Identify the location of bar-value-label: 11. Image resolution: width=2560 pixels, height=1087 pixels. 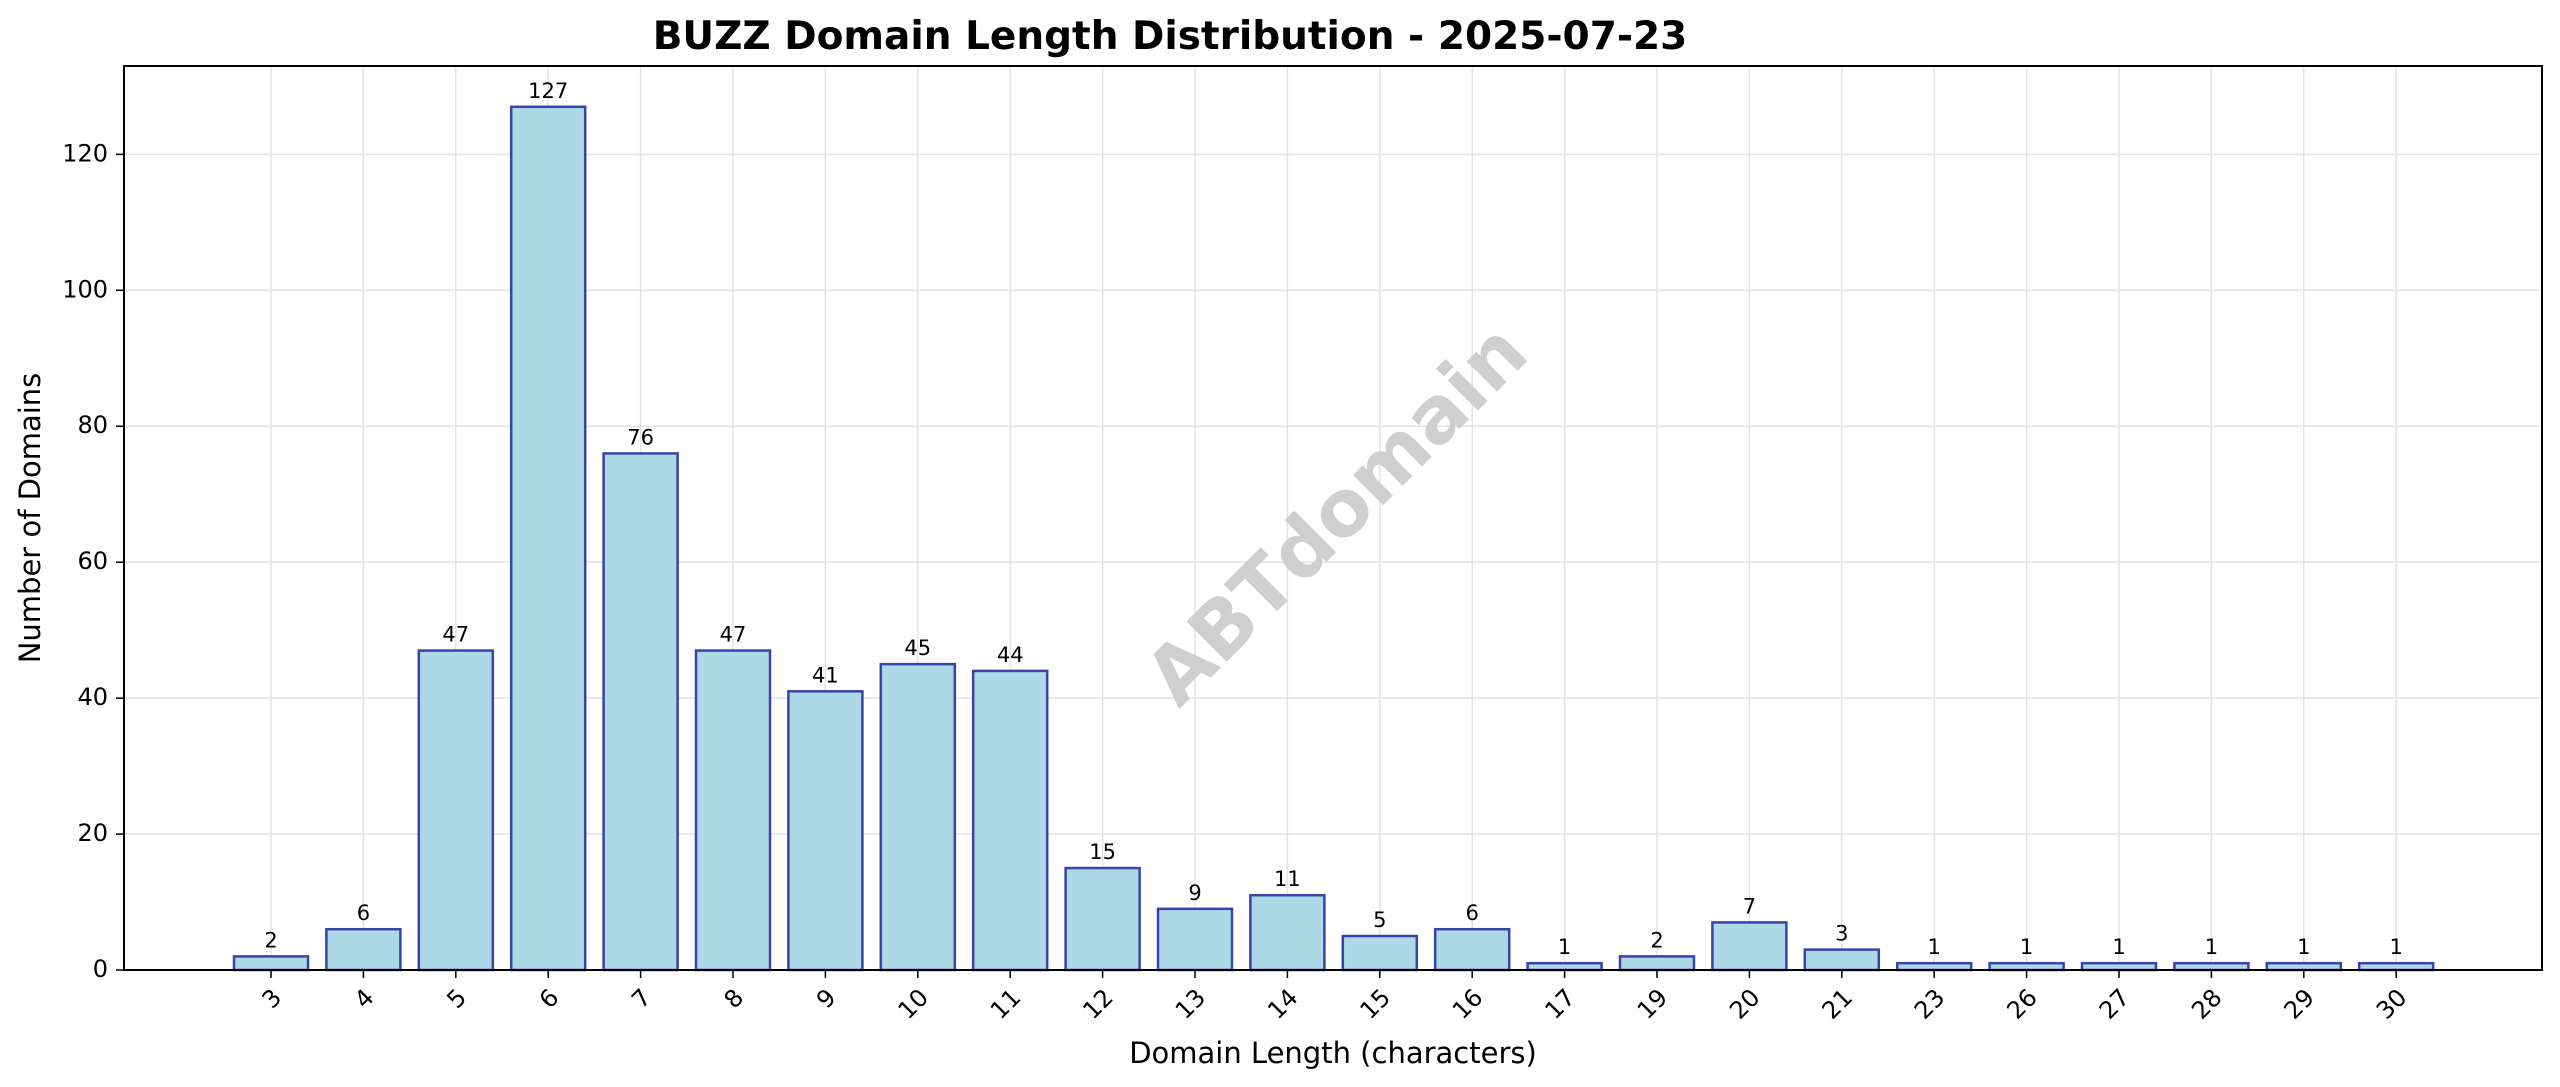
(1287, 879).